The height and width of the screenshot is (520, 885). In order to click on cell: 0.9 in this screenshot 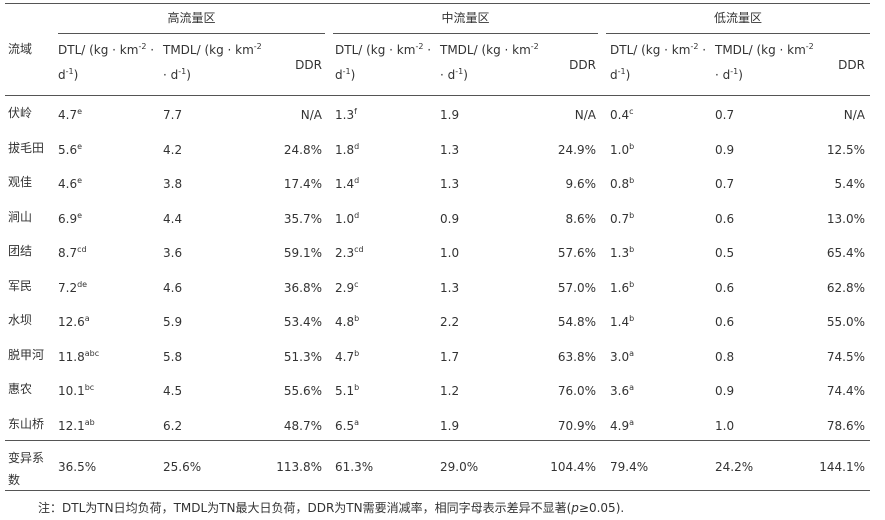, I will do `click(470, 219)`.